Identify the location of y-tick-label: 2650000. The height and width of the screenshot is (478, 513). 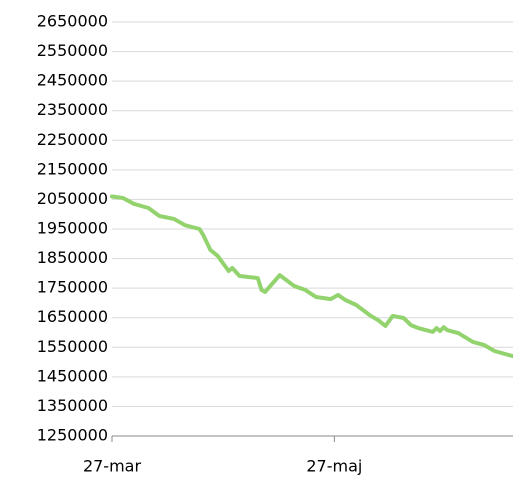
(72, 21).